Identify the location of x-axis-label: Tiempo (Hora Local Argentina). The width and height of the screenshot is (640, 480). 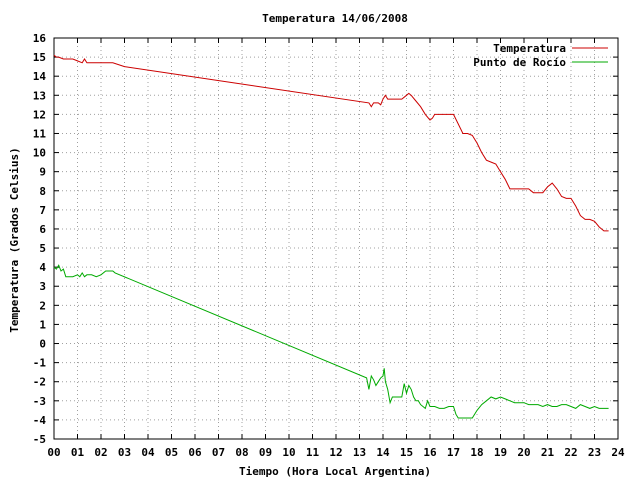
(335, 471).